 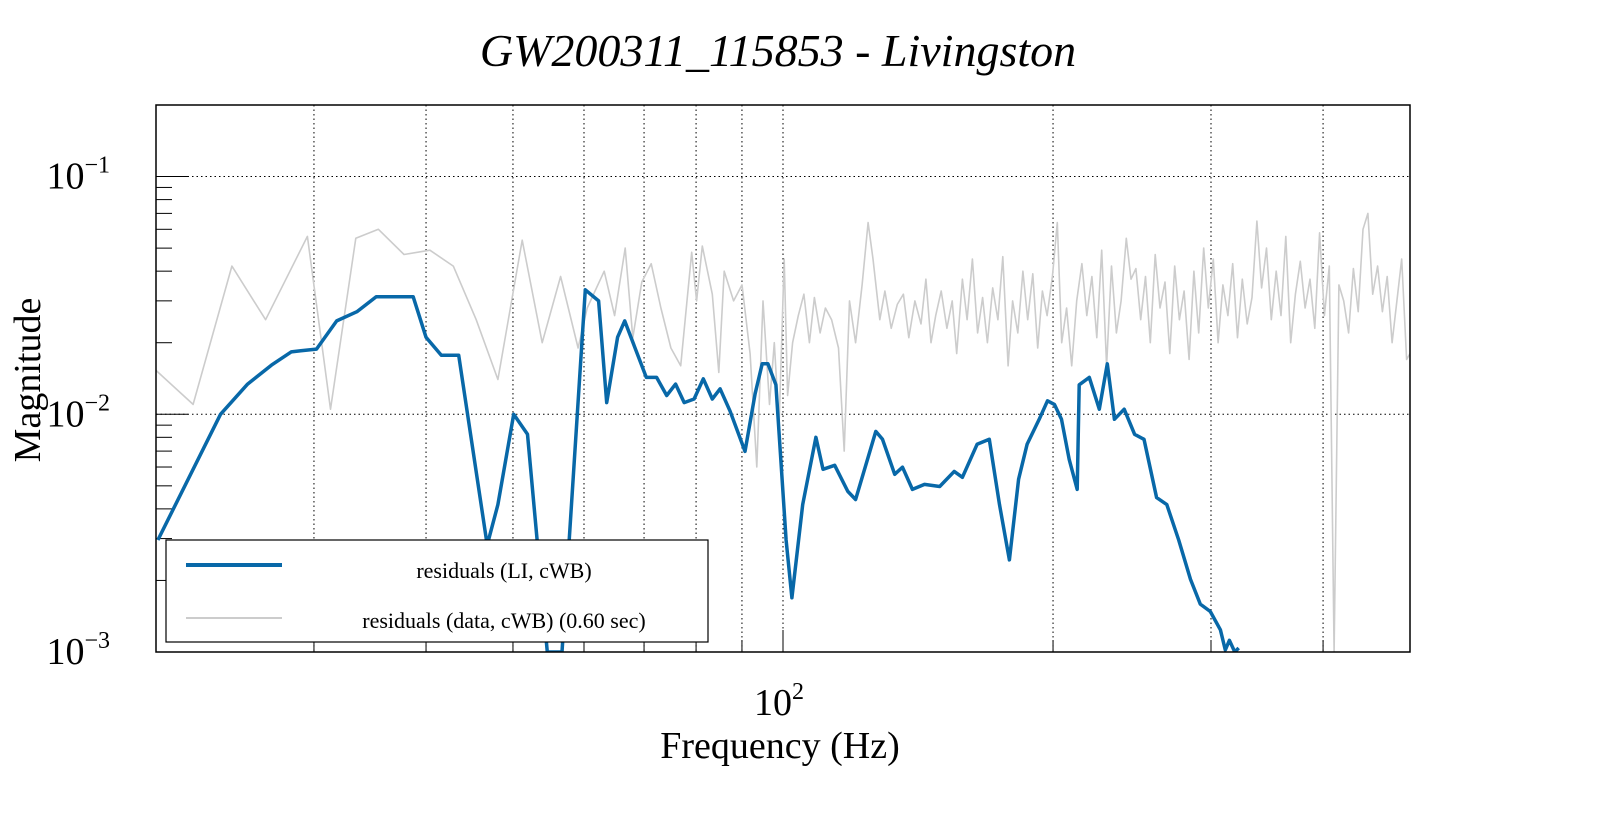 What do you see at coordinates (78, 175) in the screenshot?
I see `y-tick-label: 10⁻¹` at bounding box center [78, 175].